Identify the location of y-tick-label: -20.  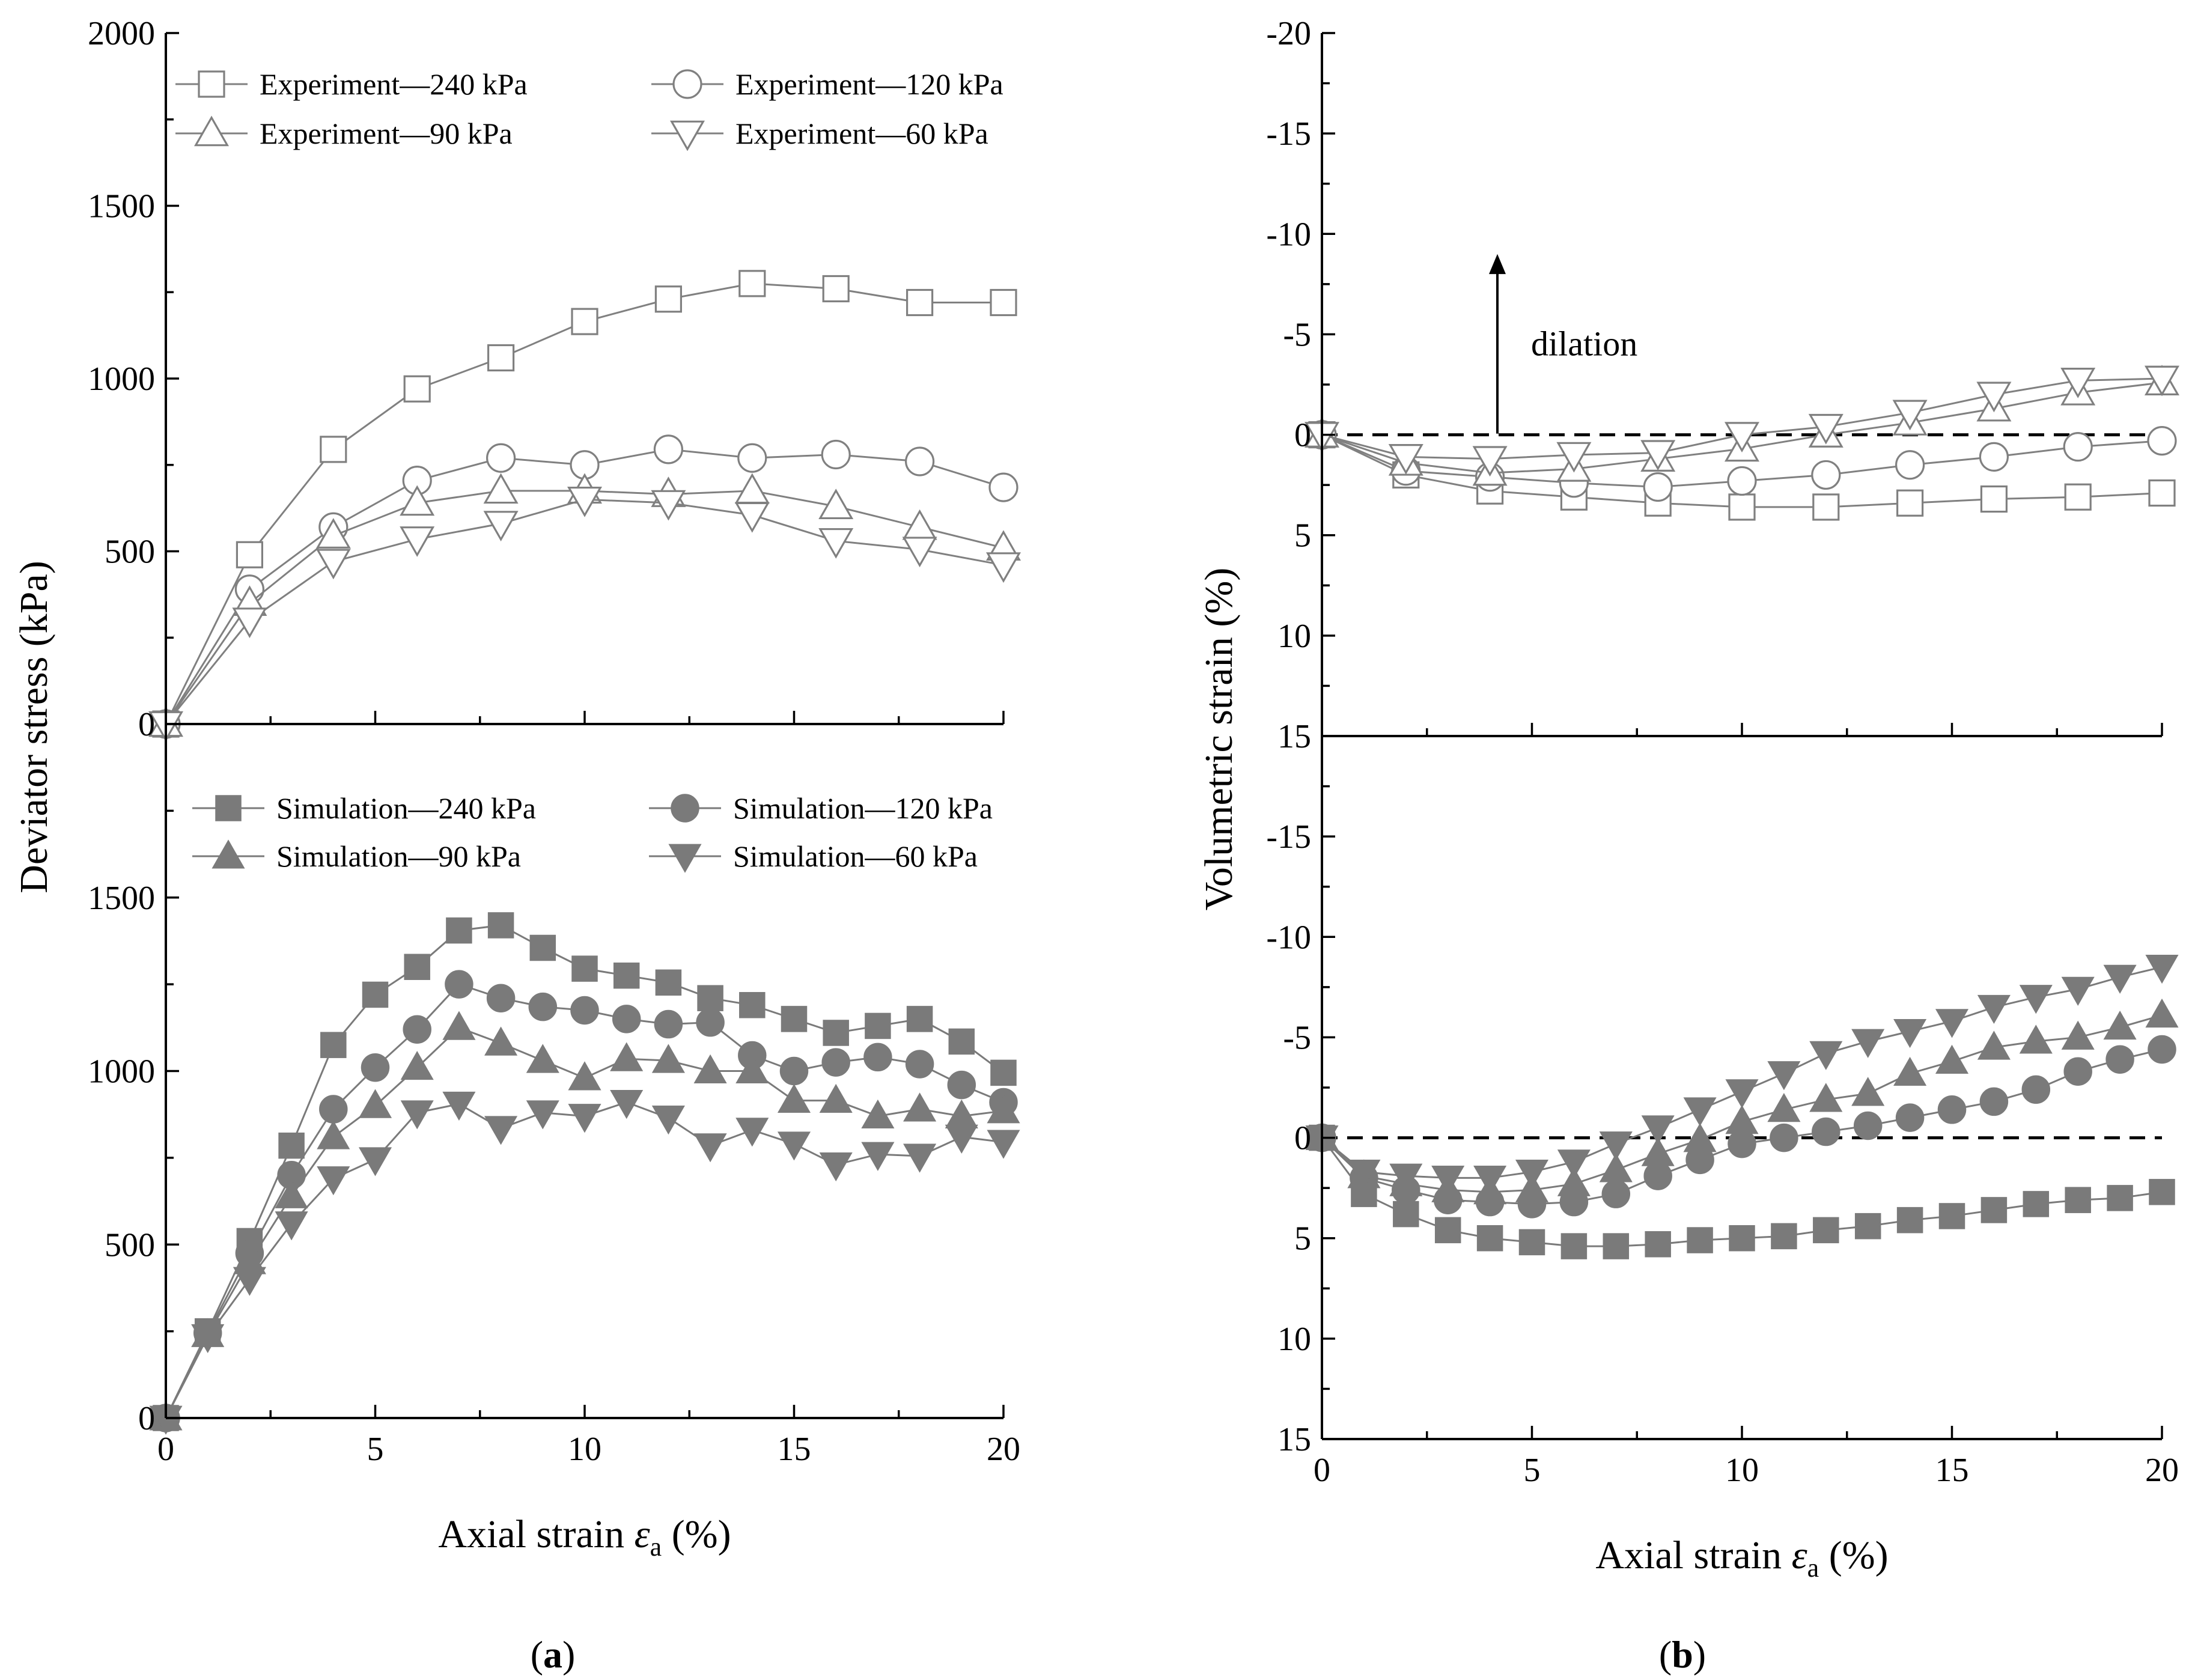
(1288, 34).